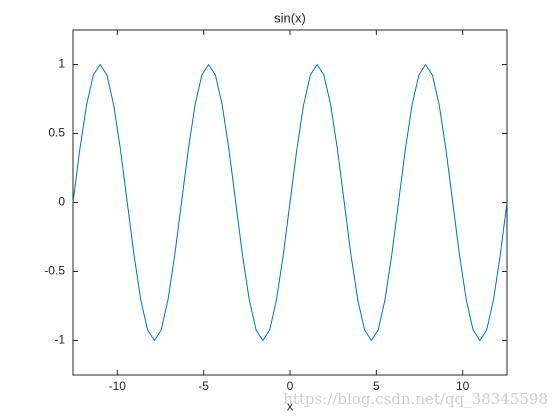 This screenshot has width=560, height=420. I want to click on x-tick-label: 5, so click(376, 386).